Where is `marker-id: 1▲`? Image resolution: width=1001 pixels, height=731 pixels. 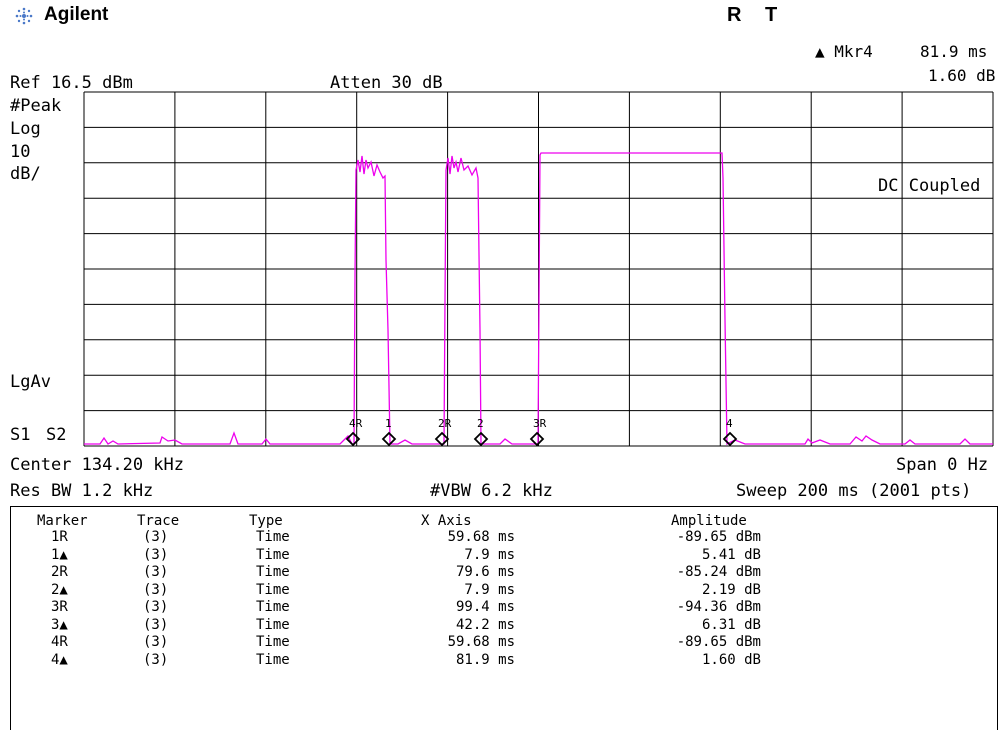
marker-id: 1▲ is located at coordinates (59, 554).